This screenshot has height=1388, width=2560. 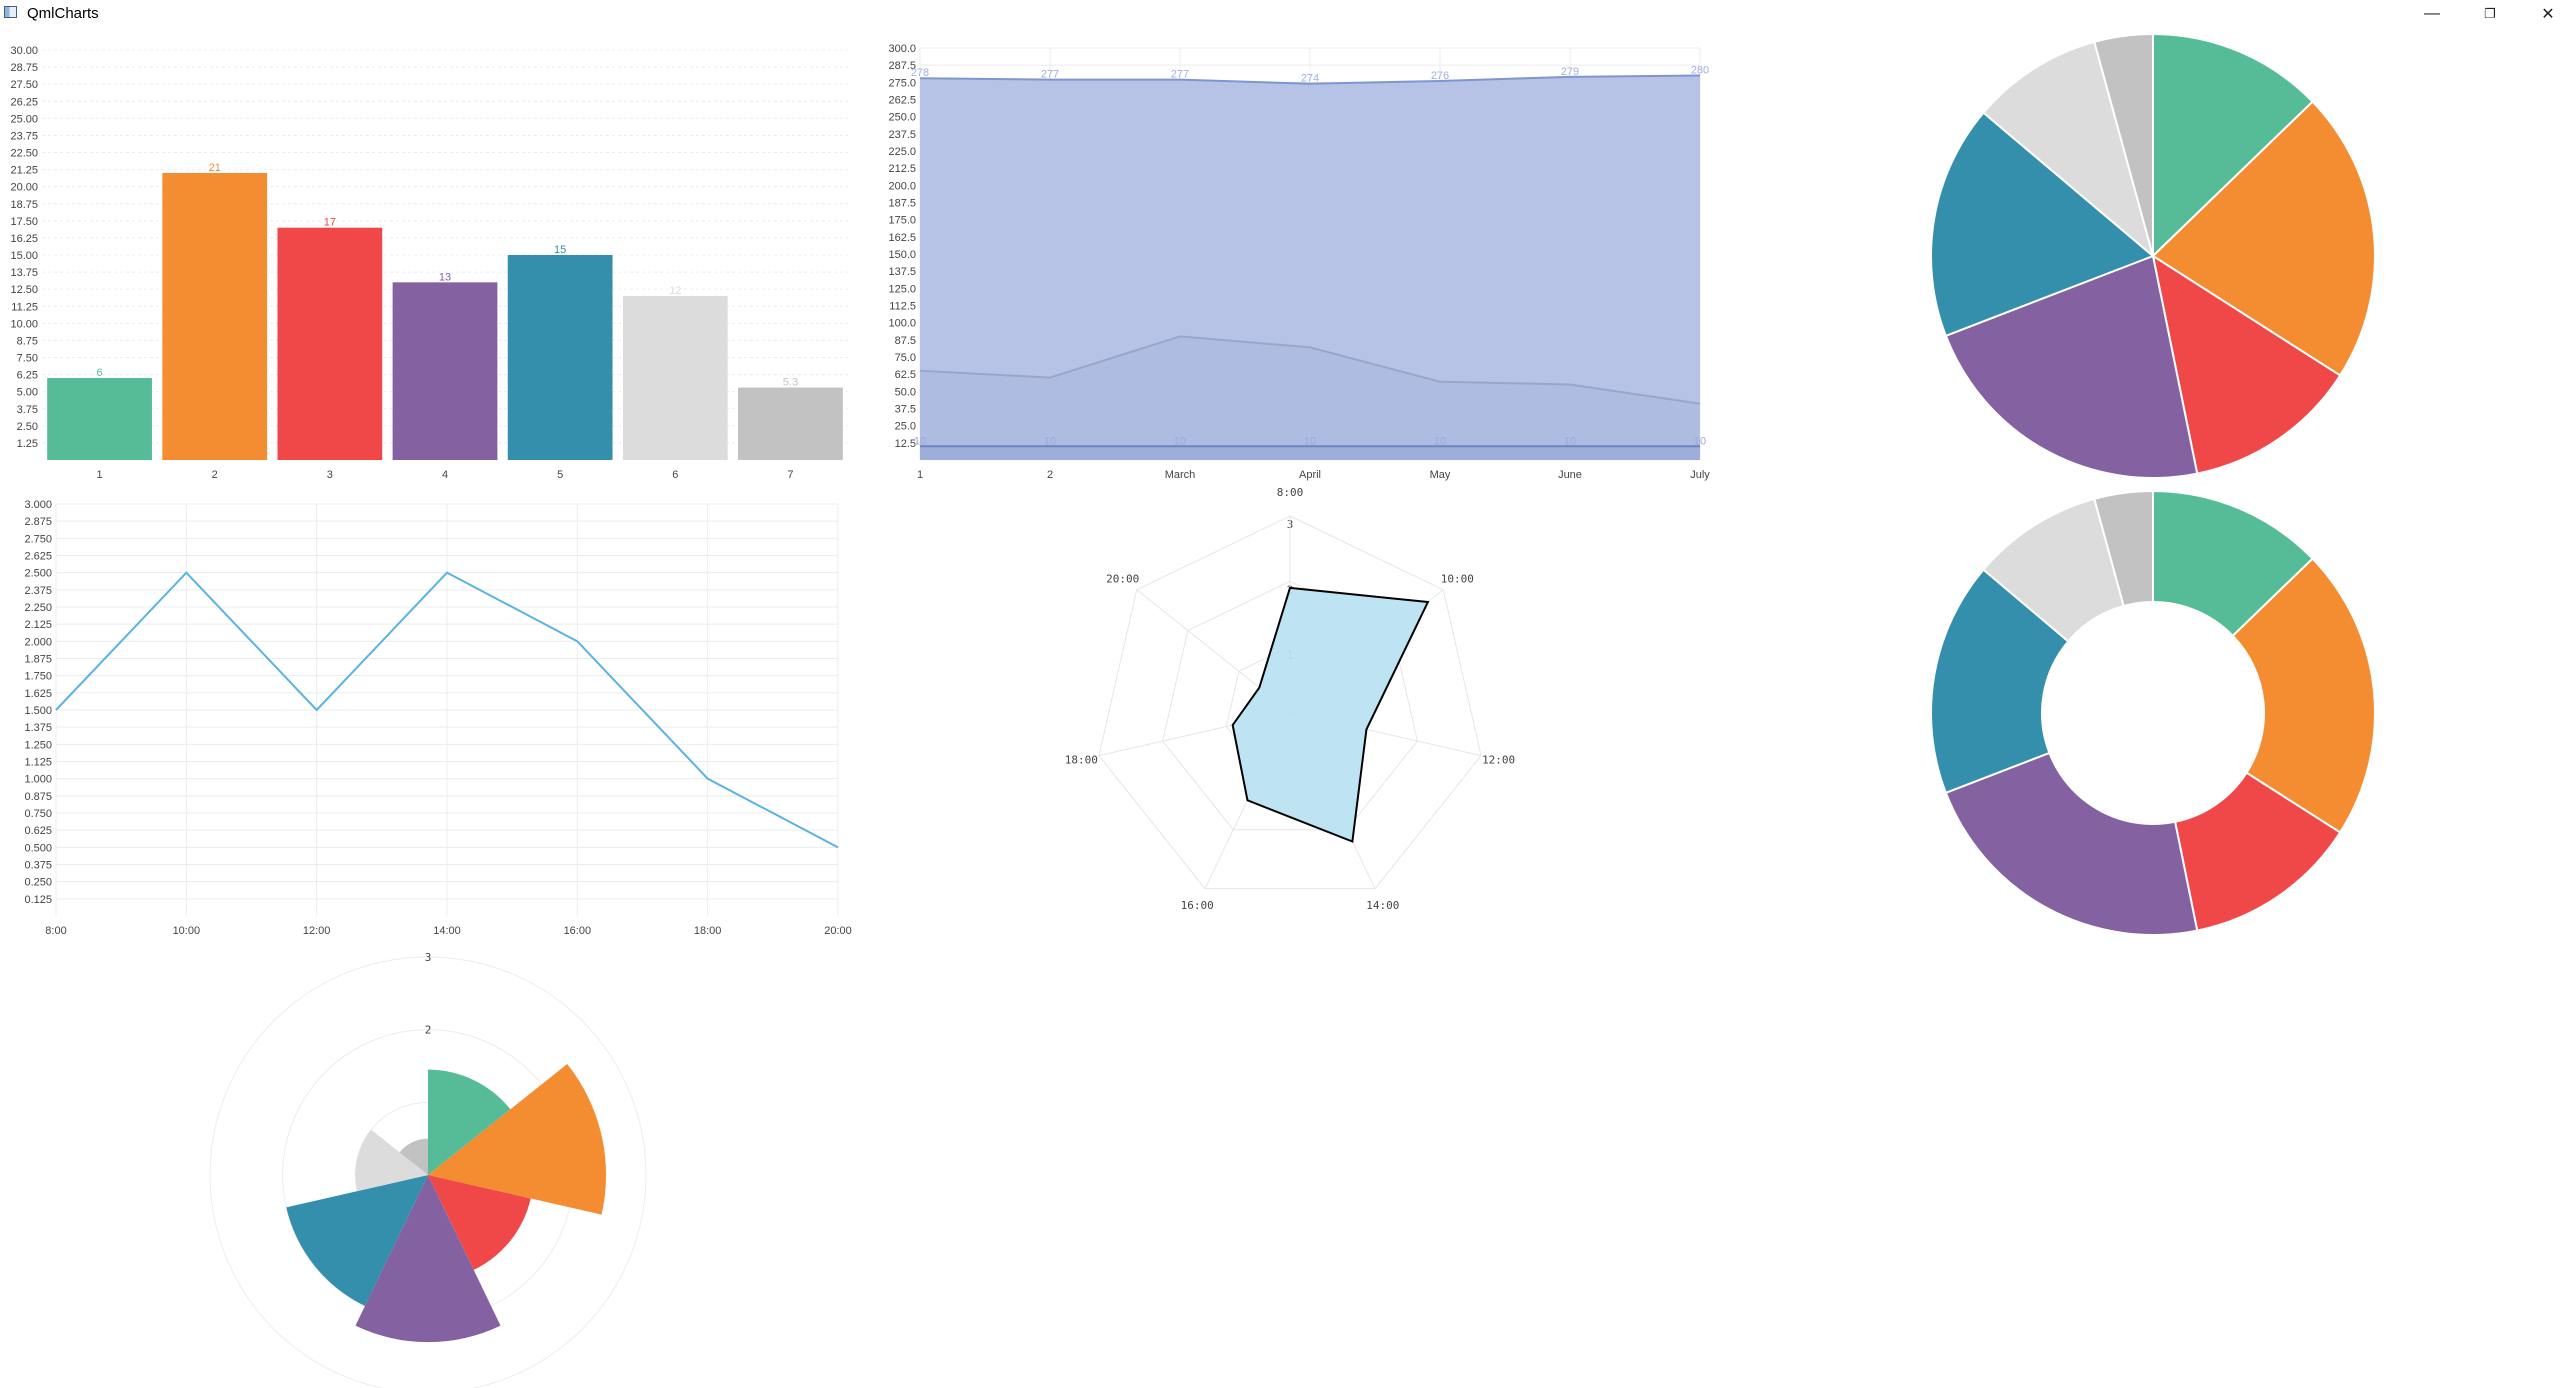 I want to click on bar-y-tick-label: 25.00, so click(x=24, y=119).